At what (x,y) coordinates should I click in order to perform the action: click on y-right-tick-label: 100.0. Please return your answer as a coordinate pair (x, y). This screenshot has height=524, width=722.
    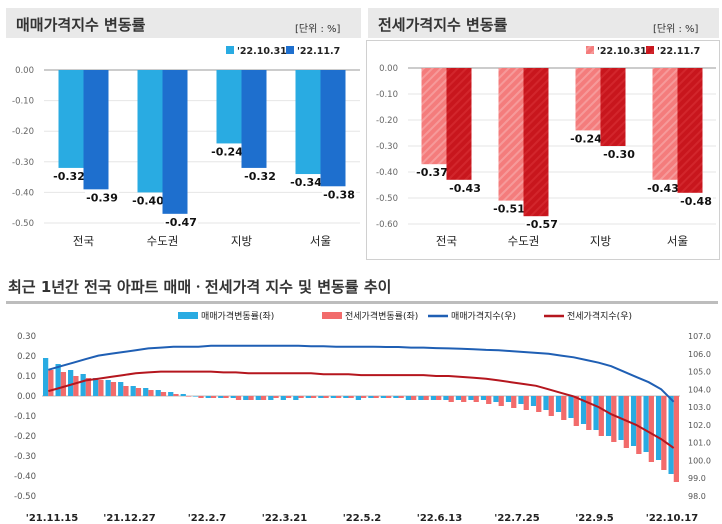
    Looking at the image, I should click on (699, 460).